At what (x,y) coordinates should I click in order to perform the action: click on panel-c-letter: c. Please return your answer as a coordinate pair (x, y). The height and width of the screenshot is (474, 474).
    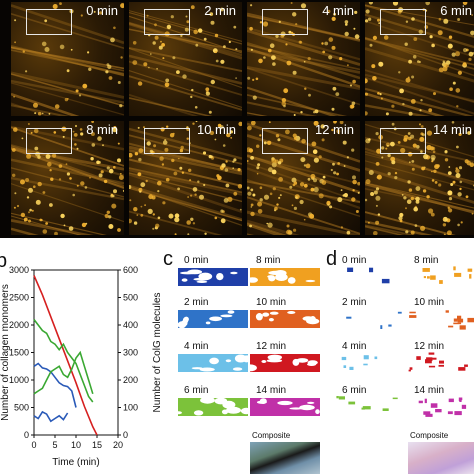
    Looking at the image, I should click on (168, 259).